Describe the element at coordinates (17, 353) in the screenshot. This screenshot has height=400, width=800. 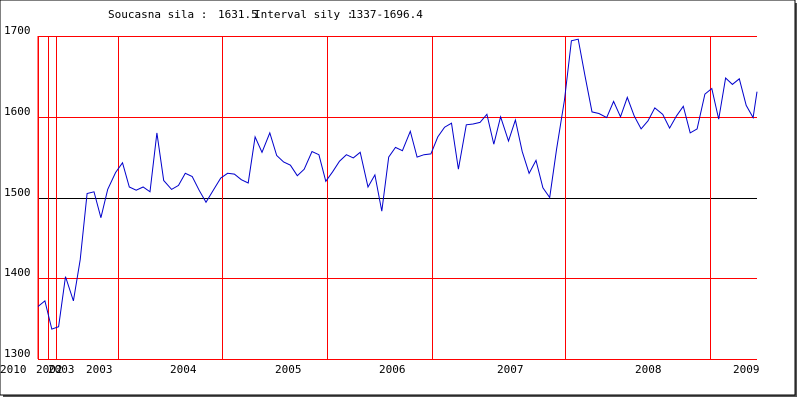
I see `y-tick-label-1300: 1300` at that location.